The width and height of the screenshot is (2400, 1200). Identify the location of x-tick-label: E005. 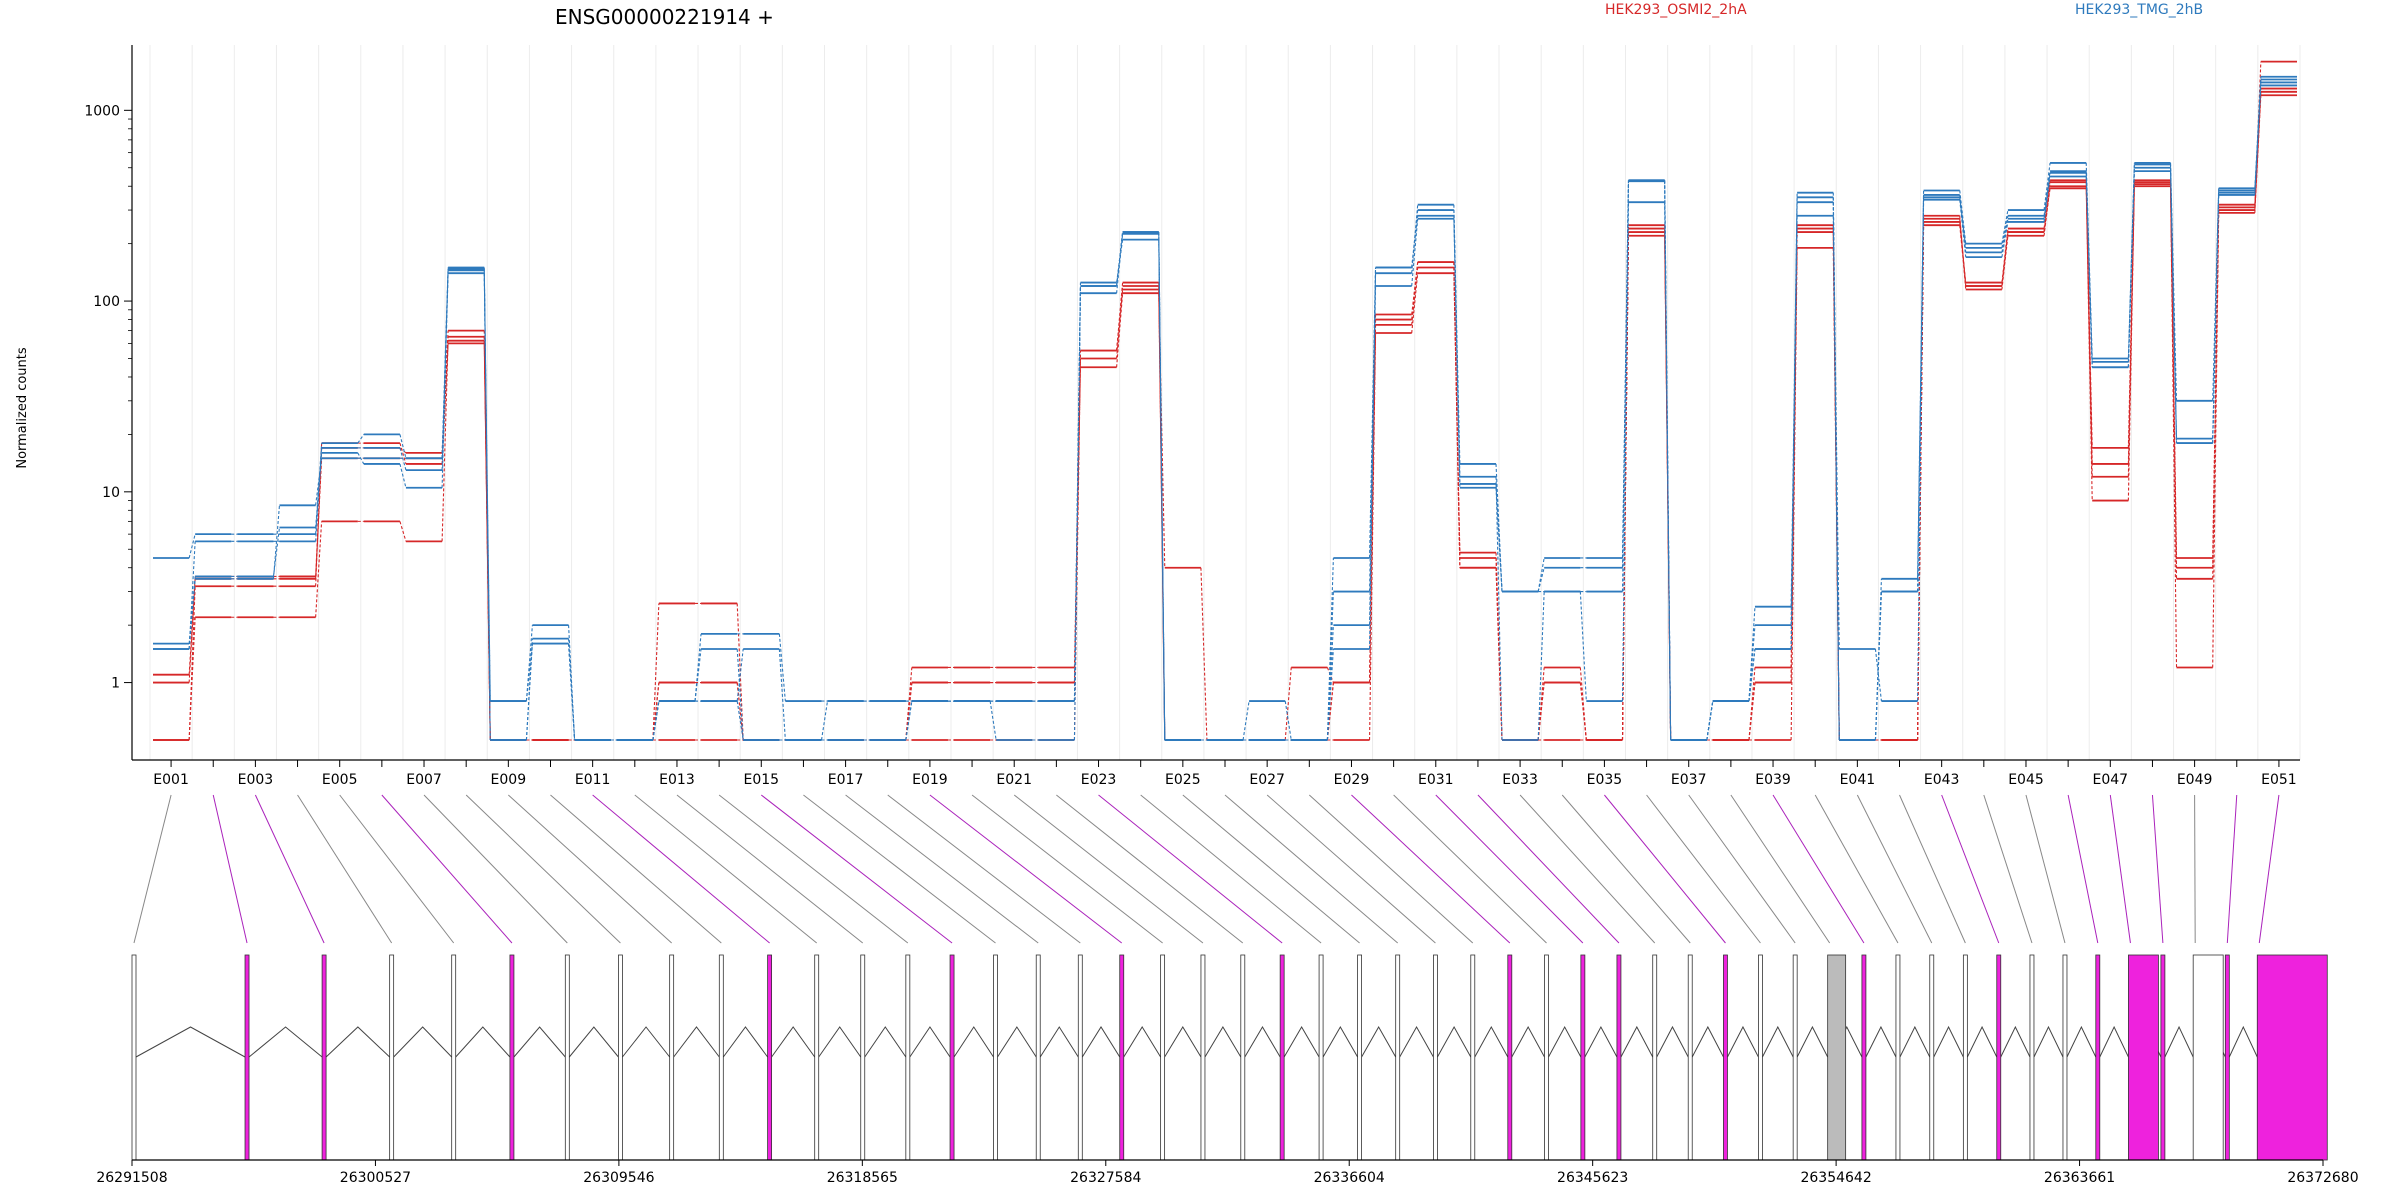
(340, 780).